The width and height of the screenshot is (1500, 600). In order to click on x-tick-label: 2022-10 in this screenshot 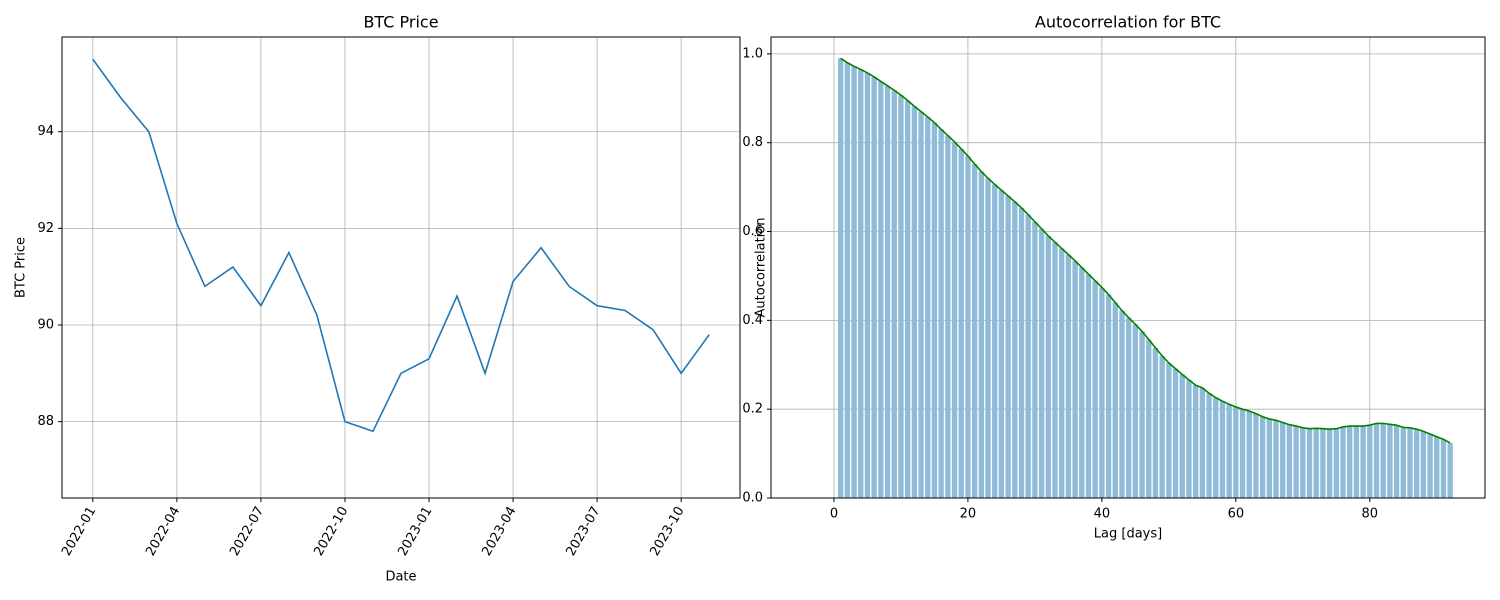, I will do `click(331, 531)`.